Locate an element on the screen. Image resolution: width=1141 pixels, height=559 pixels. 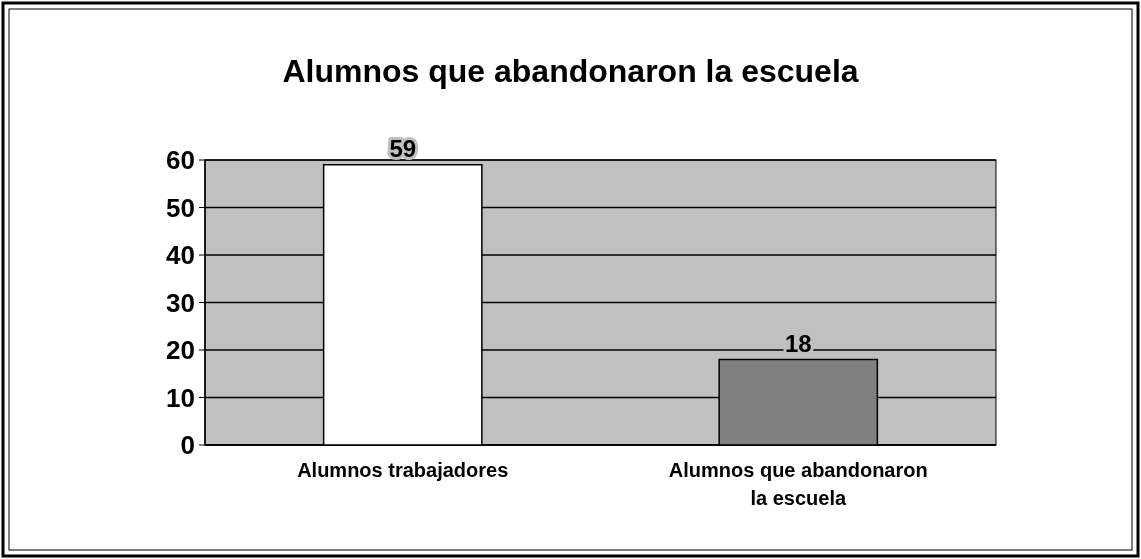
y-tick-label: 30 is located at coordinates (180, 302).